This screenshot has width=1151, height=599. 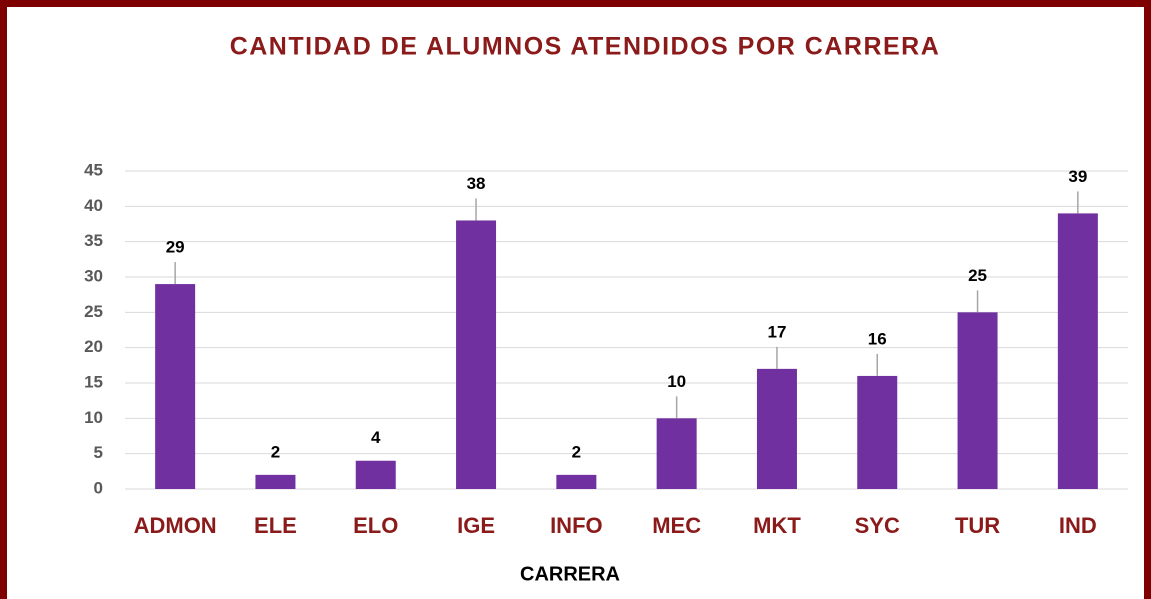 What do you see at coordinates (375, 525) in the screenshot?
I see `x-tick-label: ELO` at bounding box center [375, 525].